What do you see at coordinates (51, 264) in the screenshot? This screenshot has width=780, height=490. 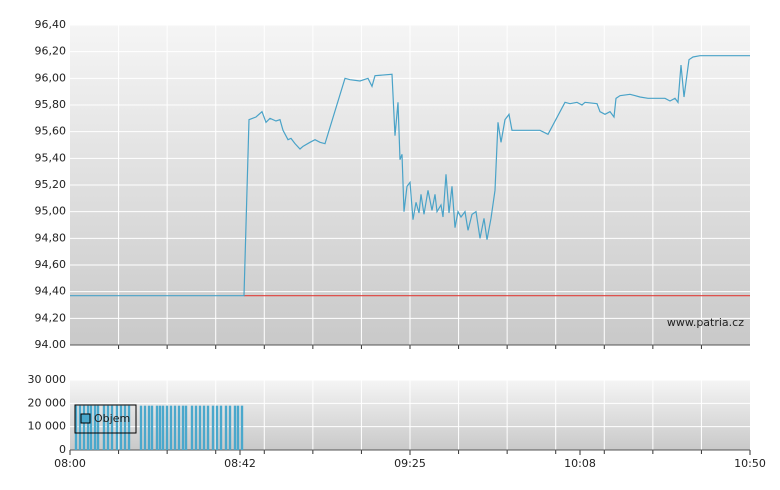 I see `y-tick-label: 94,60` at bounding box center [51, 264].